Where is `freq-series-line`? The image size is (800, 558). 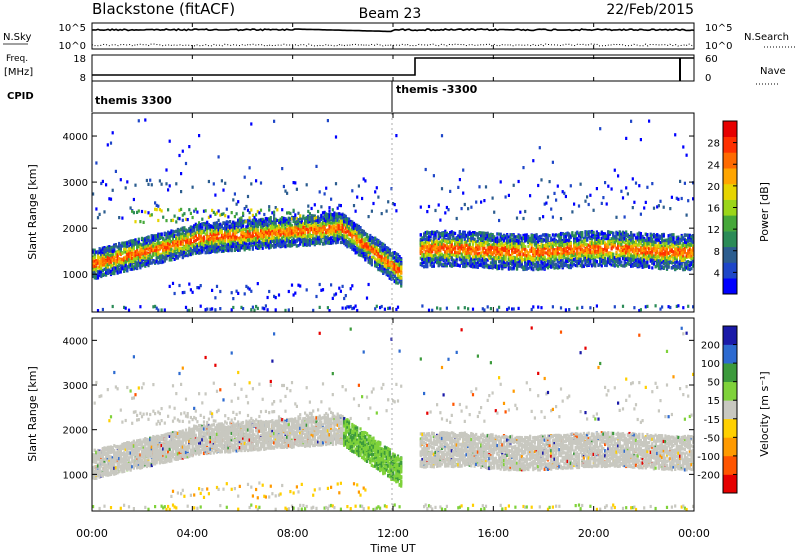
freq-series-line is located at coordinates (393, 66).